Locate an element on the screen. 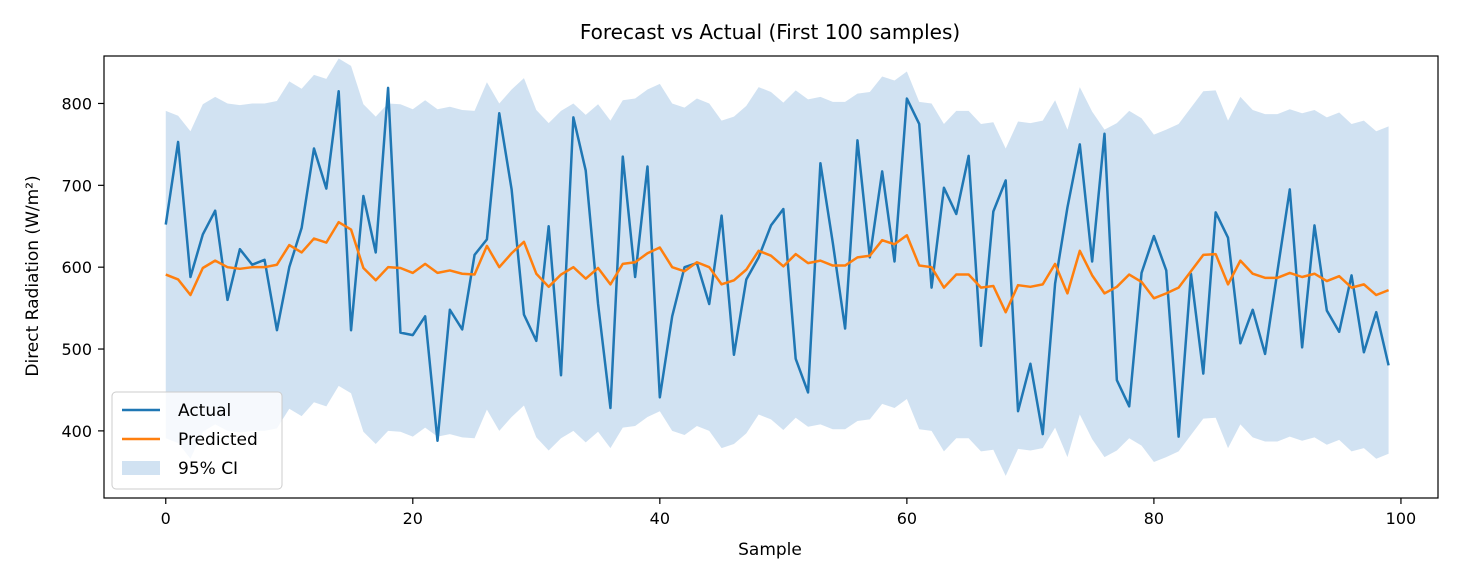  legend: Actual Predicted 95% CI is located at coordinates (197, 440).